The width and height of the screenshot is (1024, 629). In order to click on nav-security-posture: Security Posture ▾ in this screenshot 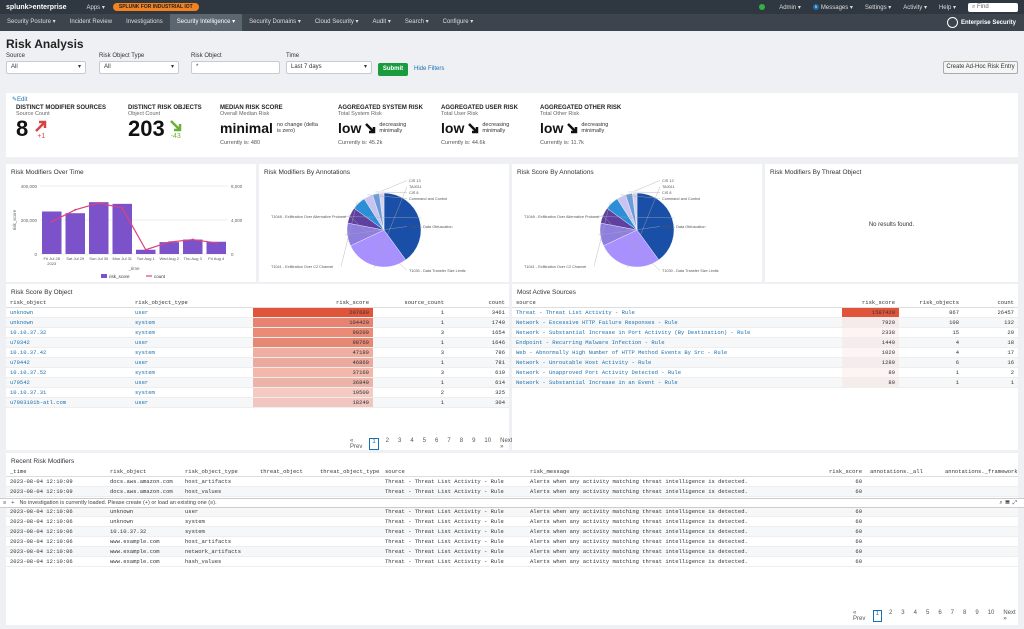, I will do `click(31, 22)`.